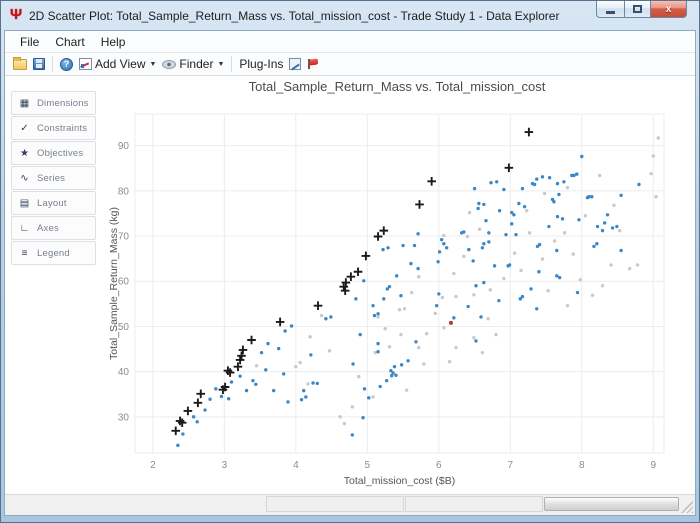 Image resolution: width=700 pixels, height=523 pixels. I want to click on edit-chart-icon, so click(295, 64).